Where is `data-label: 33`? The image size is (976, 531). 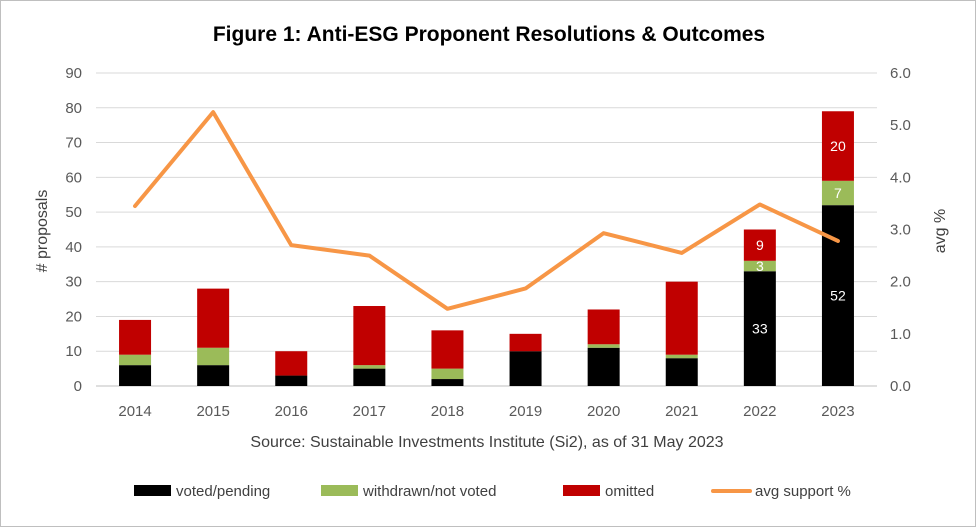
data-label: 33 is located at coordinates (760, 329).